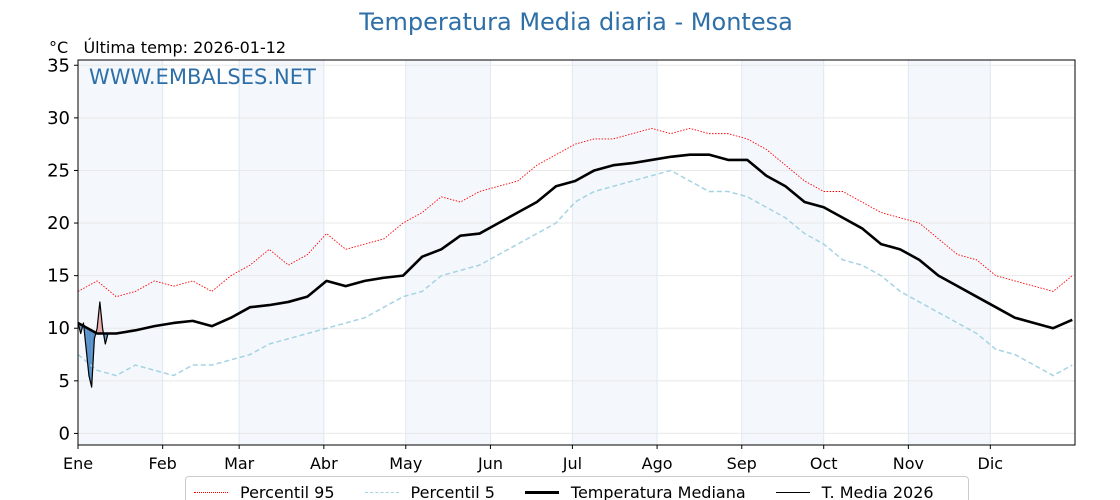 This screenshot has width=1120, height=500. Describe the element at coordinates (64, 433) in the screenshot. I see `y-tick-label: 0` at that location.